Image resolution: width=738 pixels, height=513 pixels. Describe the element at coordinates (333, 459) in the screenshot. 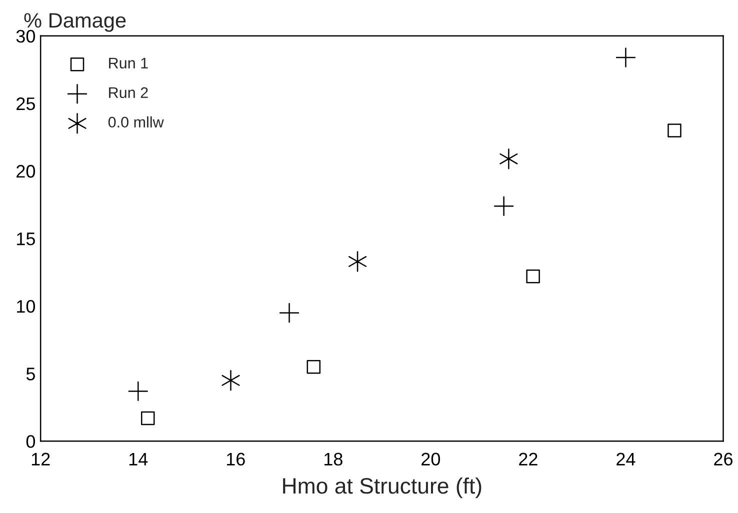

I see `x-tick-label: 18` at that location.